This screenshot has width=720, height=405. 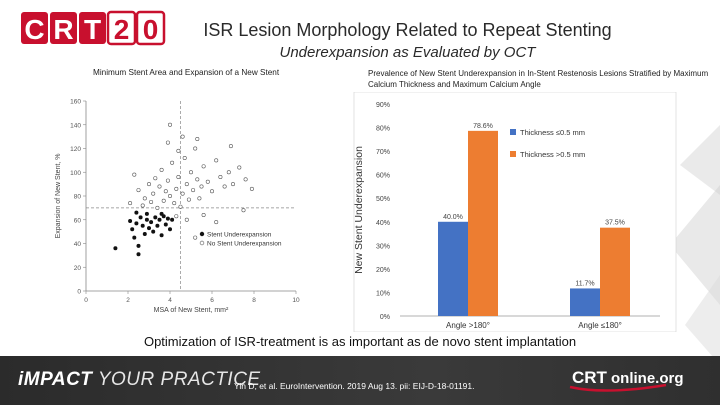 I want to click on logo-letter: C, so click(x=34, y=29).